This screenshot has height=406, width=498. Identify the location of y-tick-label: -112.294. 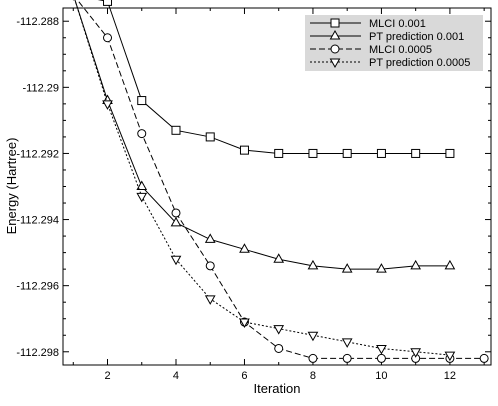
(37, 221).